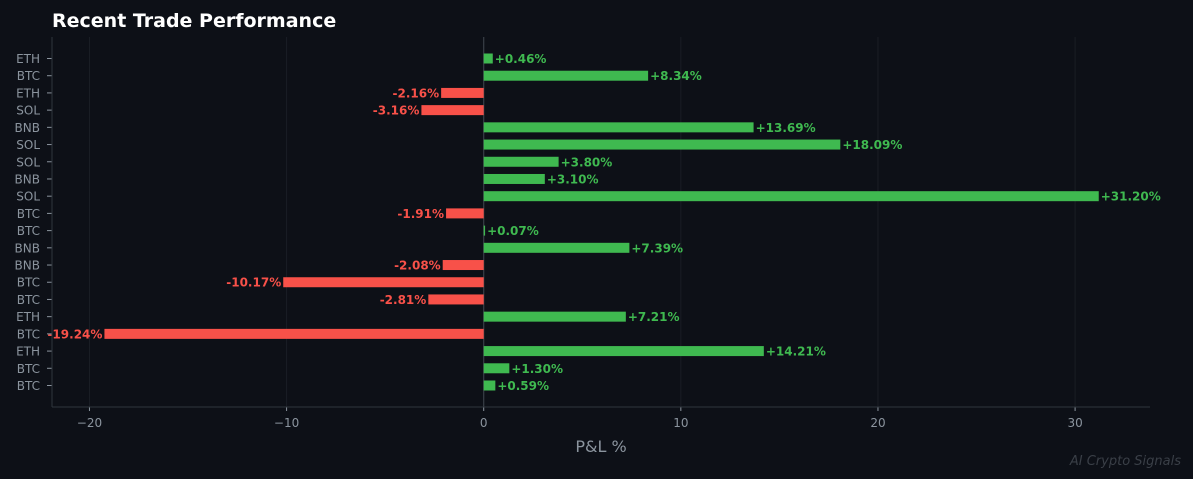  I want to click on x-tick-label: −20, so click(89, 423).